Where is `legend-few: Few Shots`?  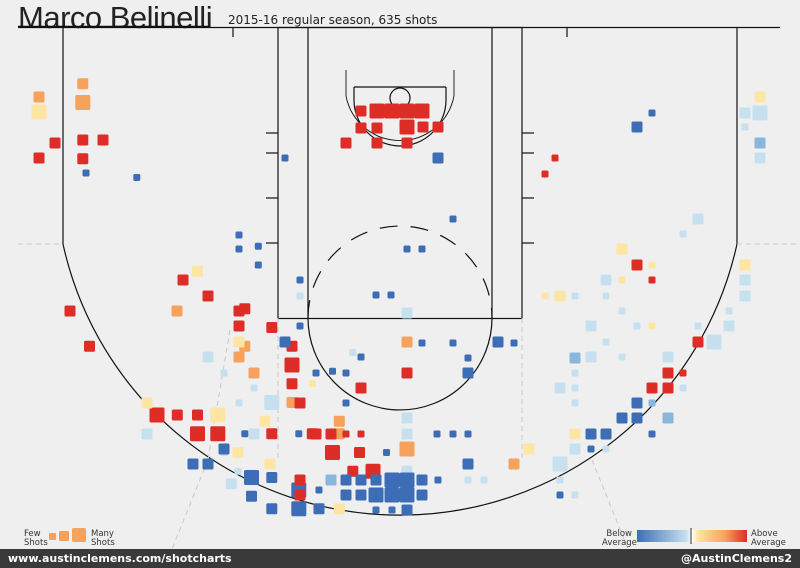 legend-few: Few Shots is located at coordinates (36, 538).